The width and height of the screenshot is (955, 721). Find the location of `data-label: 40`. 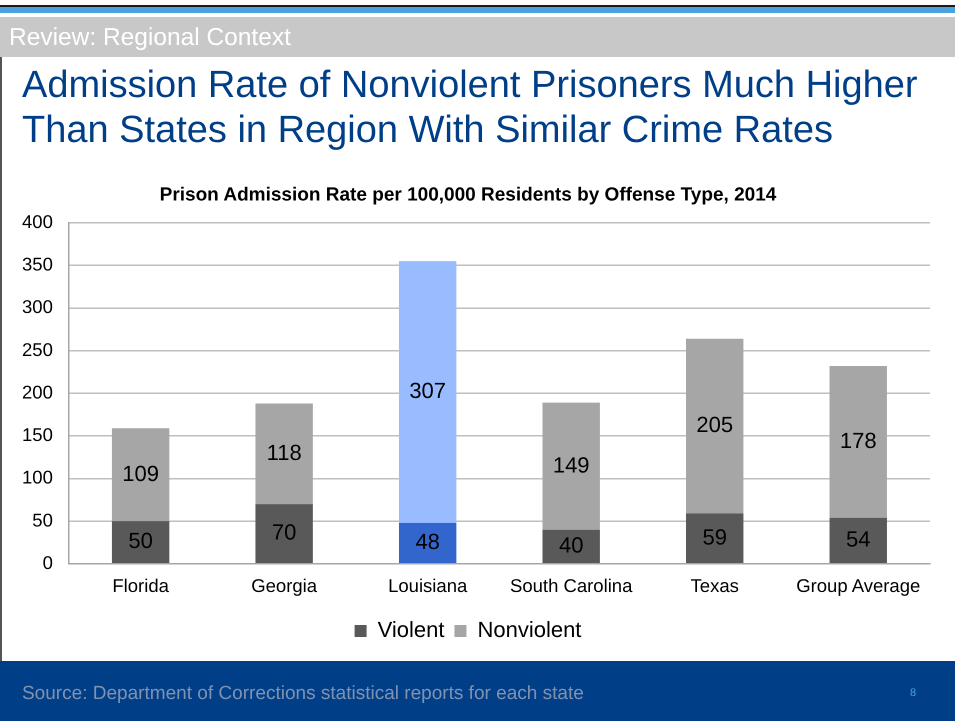

data-label: 40 is located at coordinates (571, 545).